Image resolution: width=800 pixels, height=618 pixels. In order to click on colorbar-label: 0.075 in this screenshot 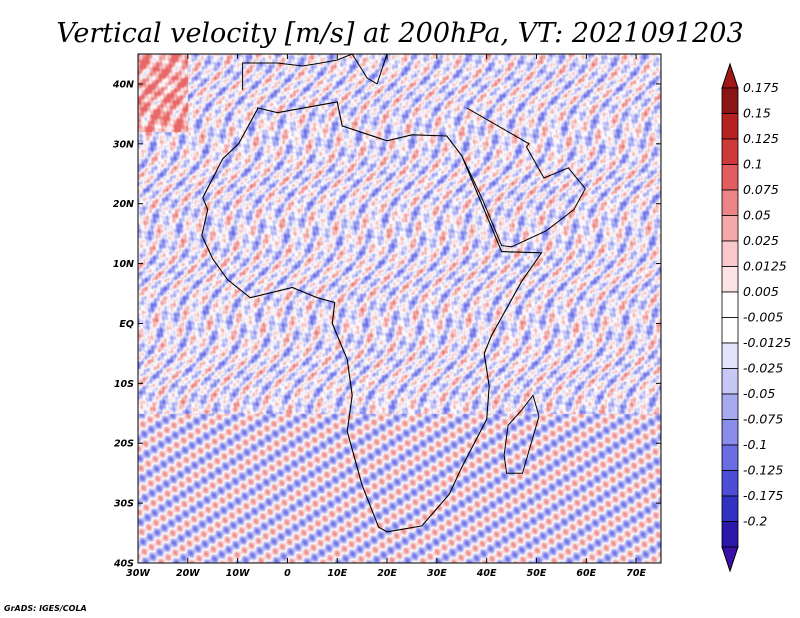, I will do `click(761, 189)`.